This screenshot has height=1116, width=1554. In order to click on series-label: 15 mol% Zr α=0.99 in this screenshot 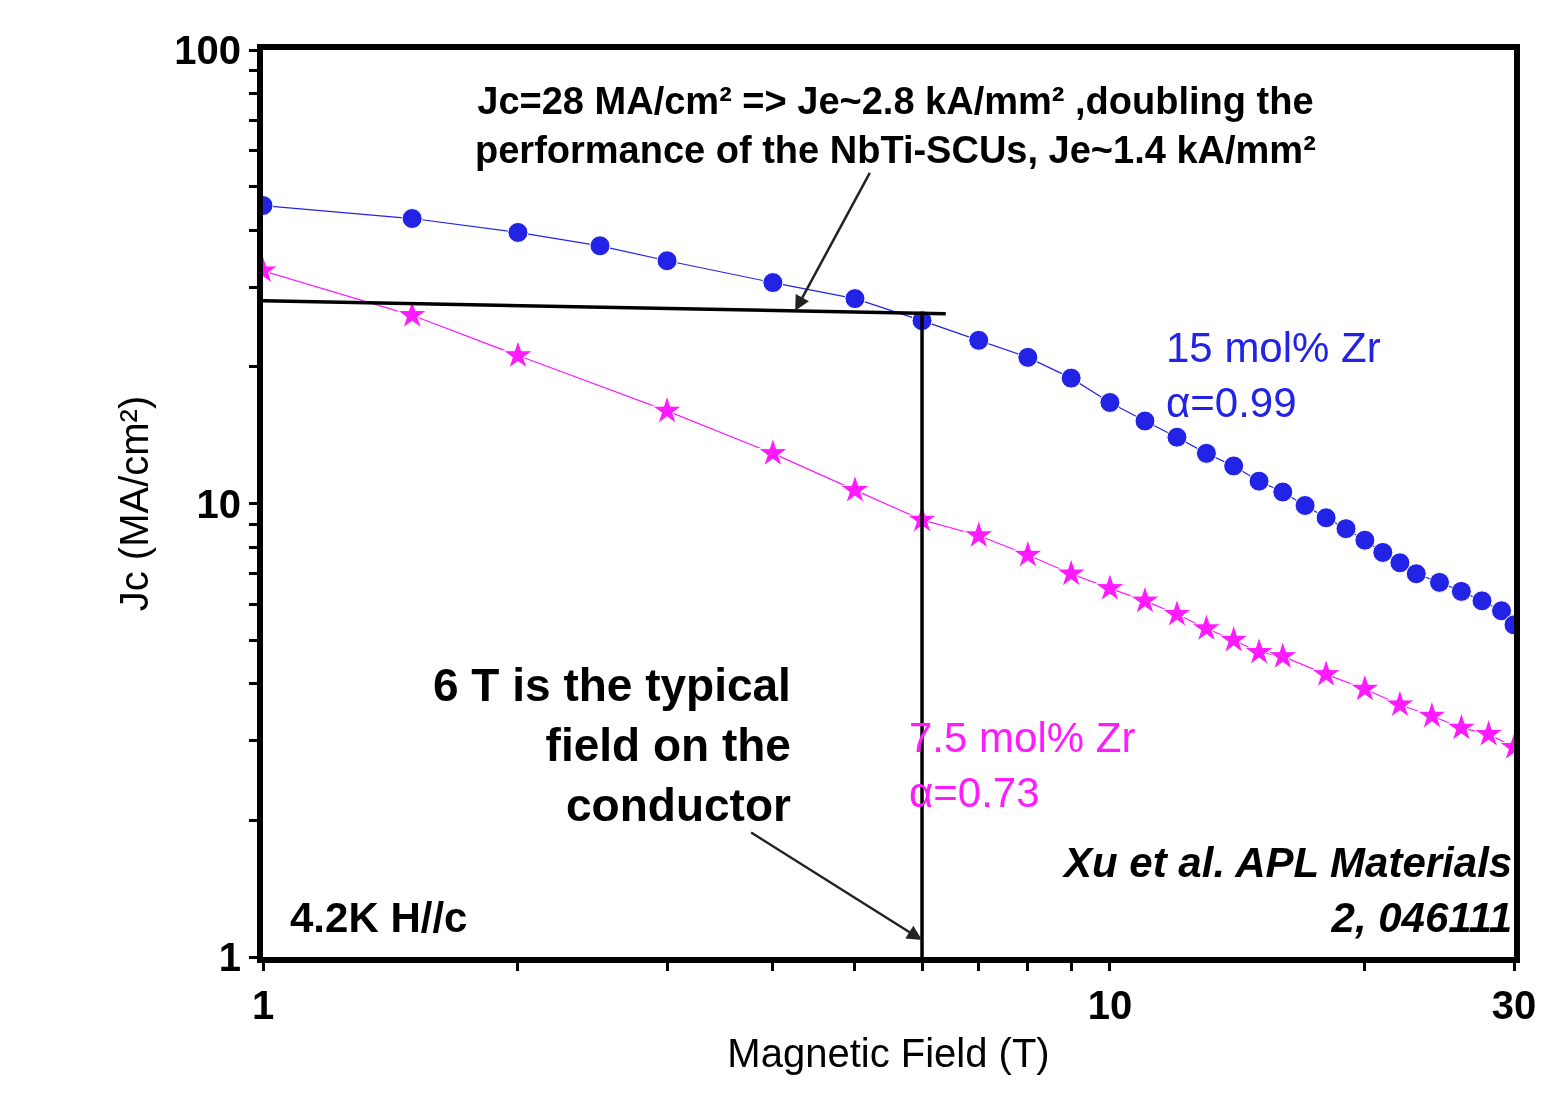, I will do `click(1273, 375)`.